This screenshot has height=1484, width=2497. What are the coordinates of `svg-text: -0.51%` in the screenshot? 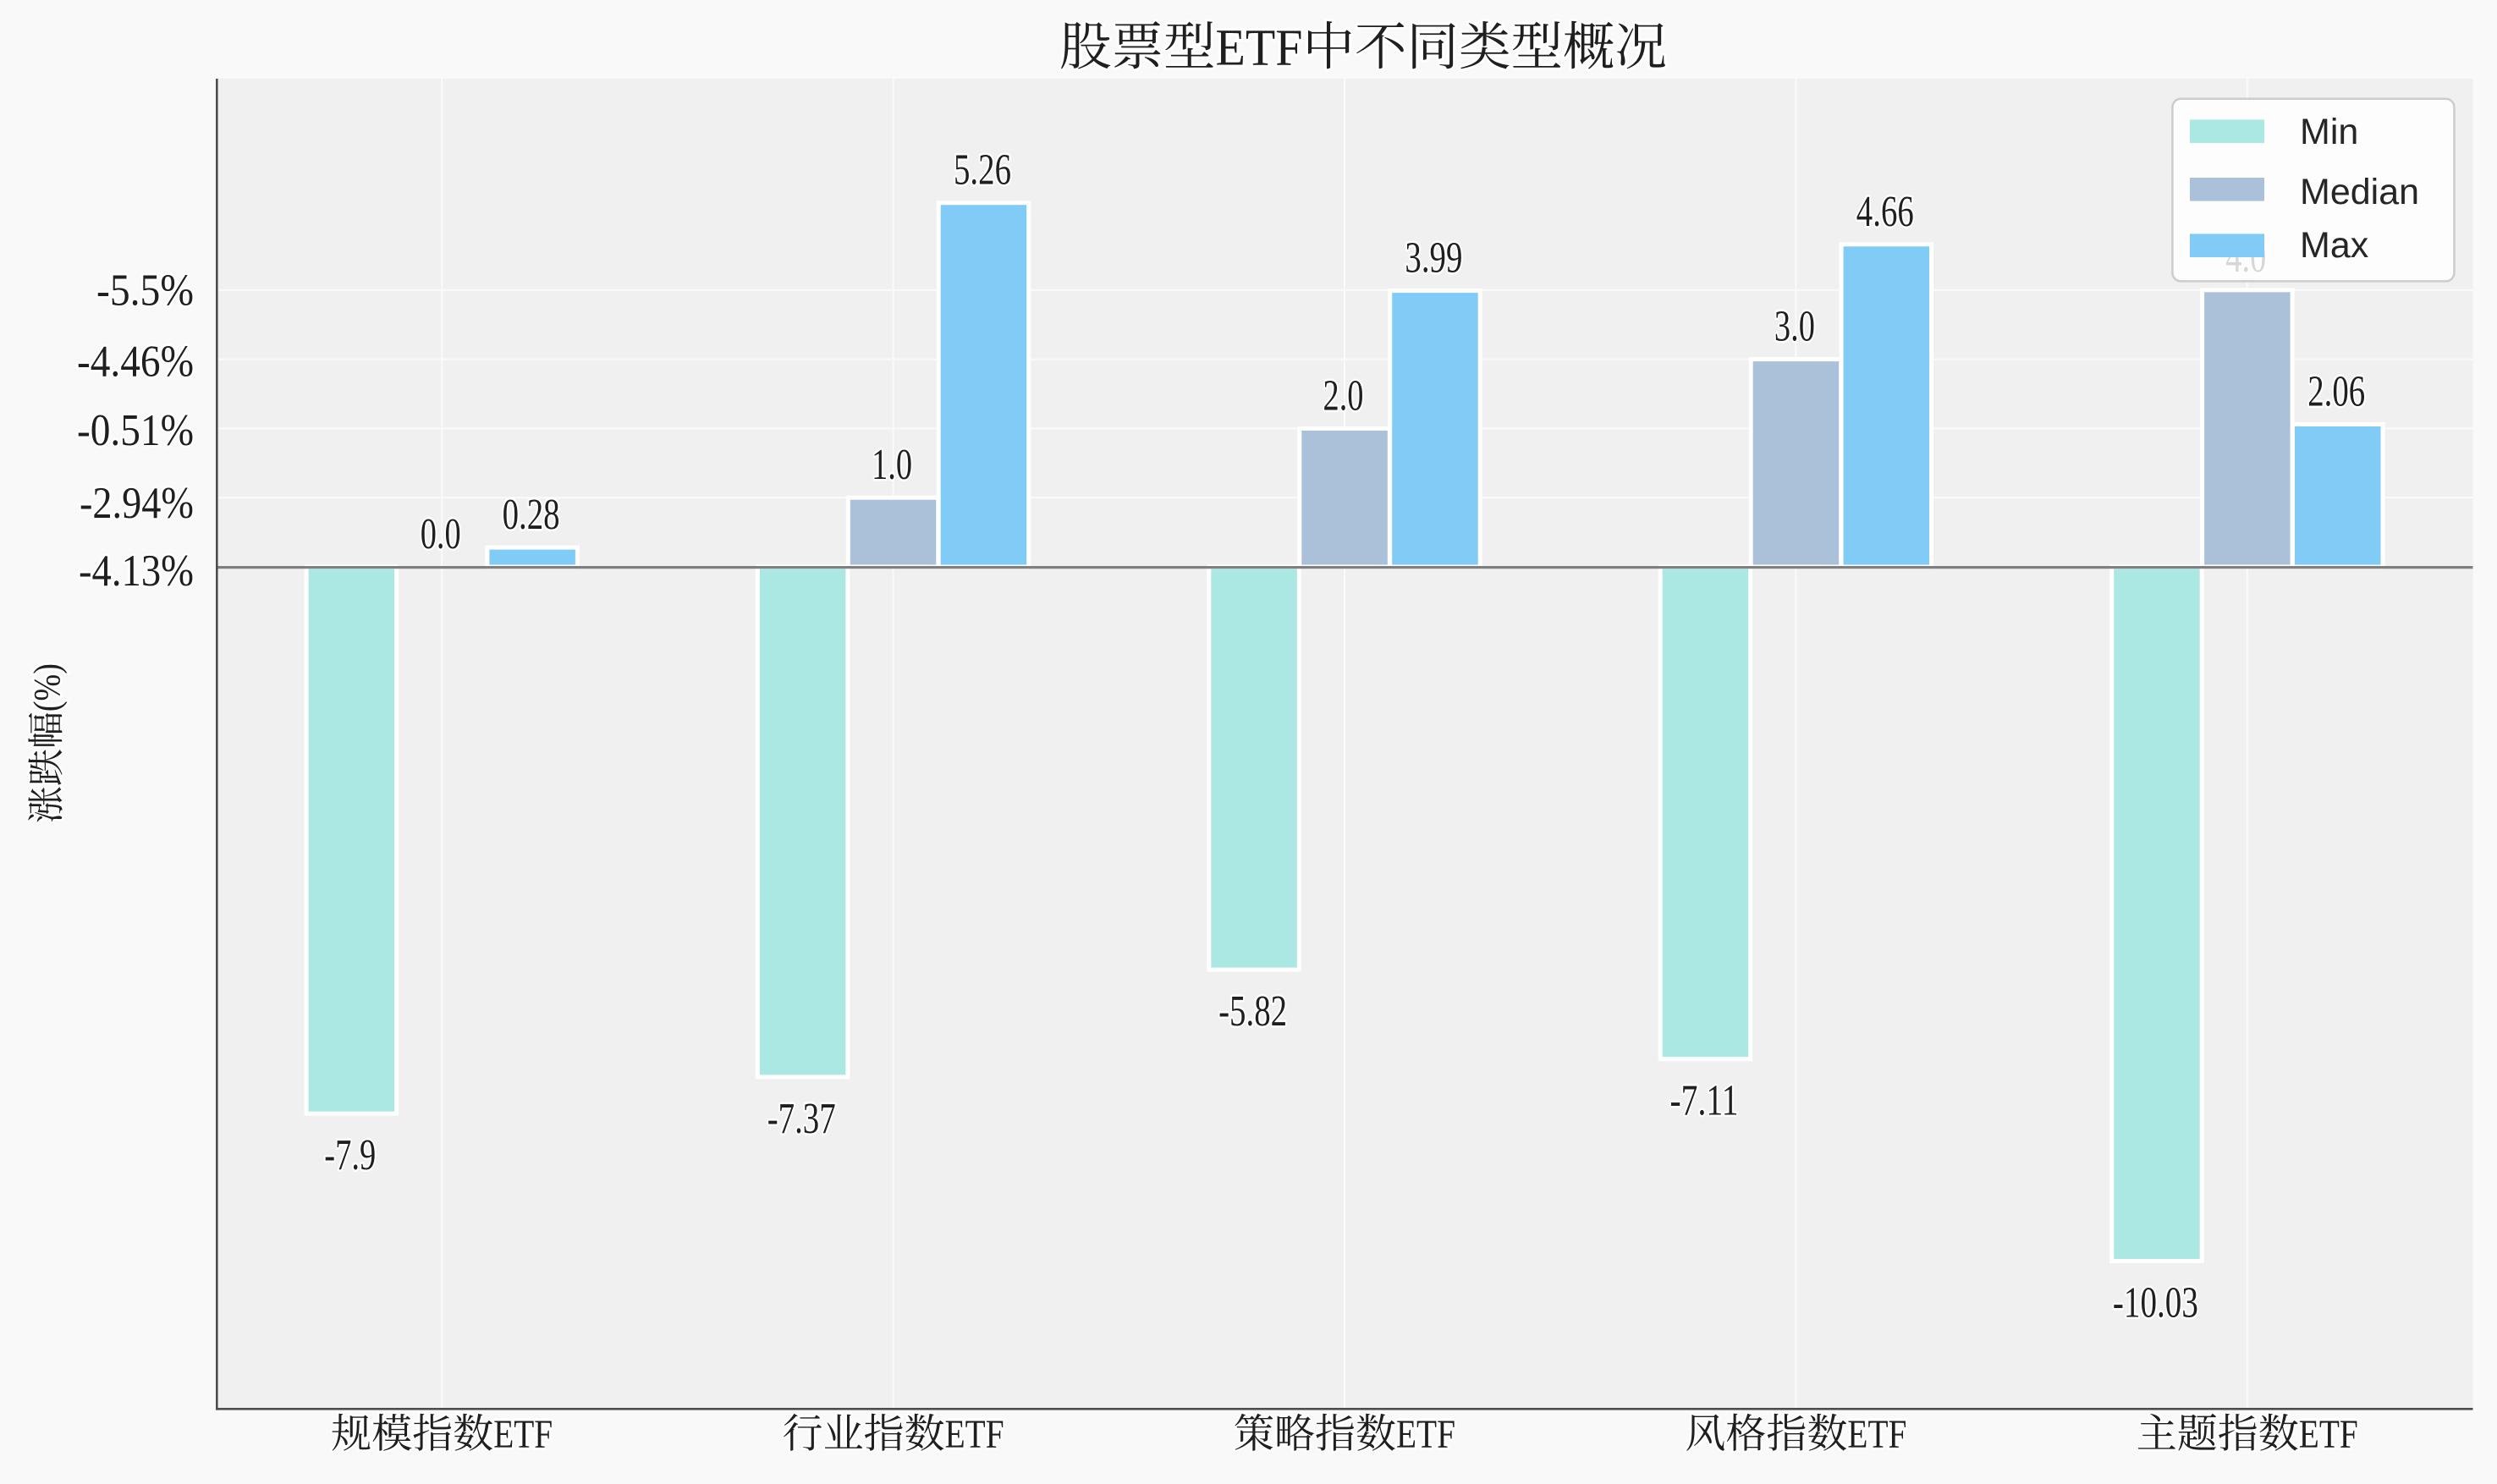 It's located at (135, 430).